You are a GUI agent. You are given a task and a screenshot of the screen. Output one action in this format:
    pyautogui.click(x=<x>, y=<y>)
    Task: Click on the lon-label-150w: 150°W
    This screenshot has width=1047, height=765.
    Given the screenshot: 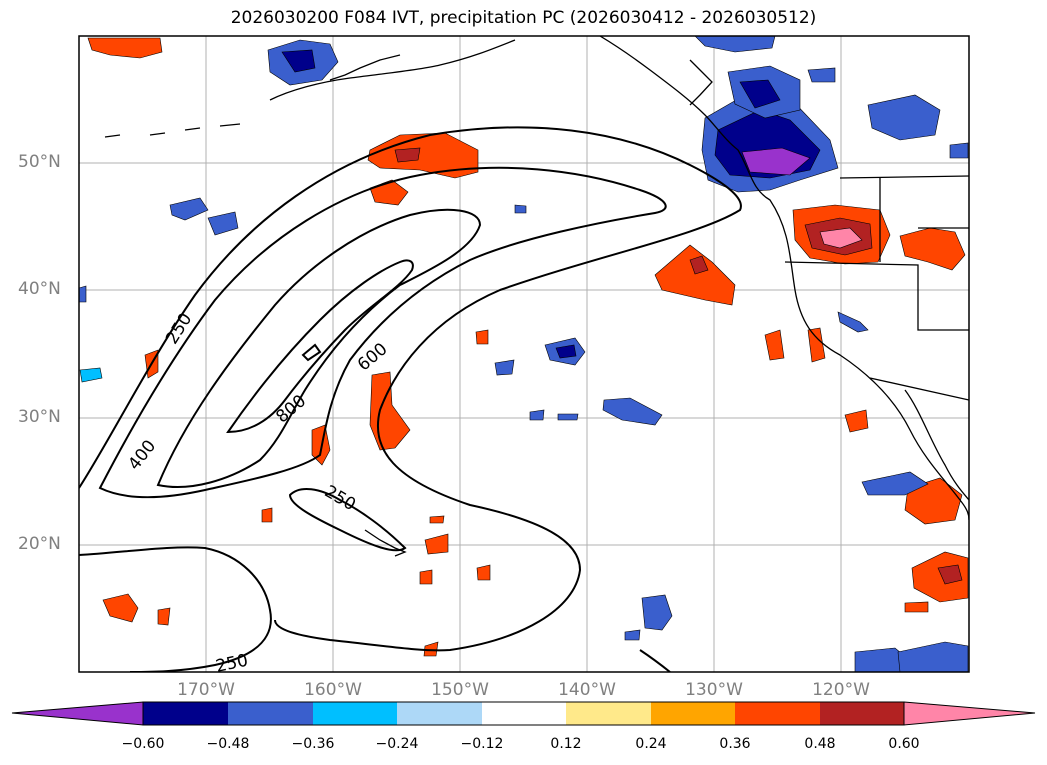 What is the action you would take?
    pyautogui.click(x=460, y=690)
    